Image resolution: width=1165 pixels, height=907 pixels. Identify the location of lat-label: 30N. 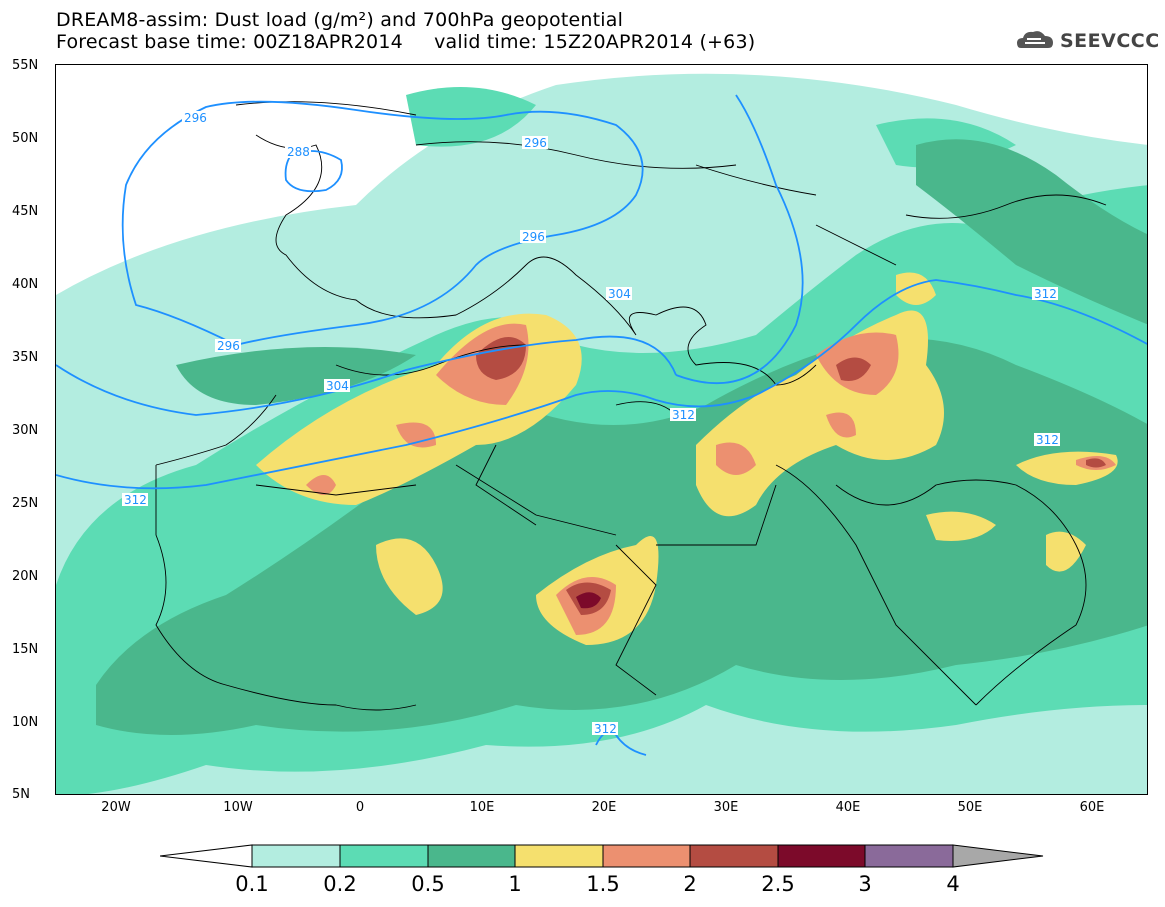
(25, 430).